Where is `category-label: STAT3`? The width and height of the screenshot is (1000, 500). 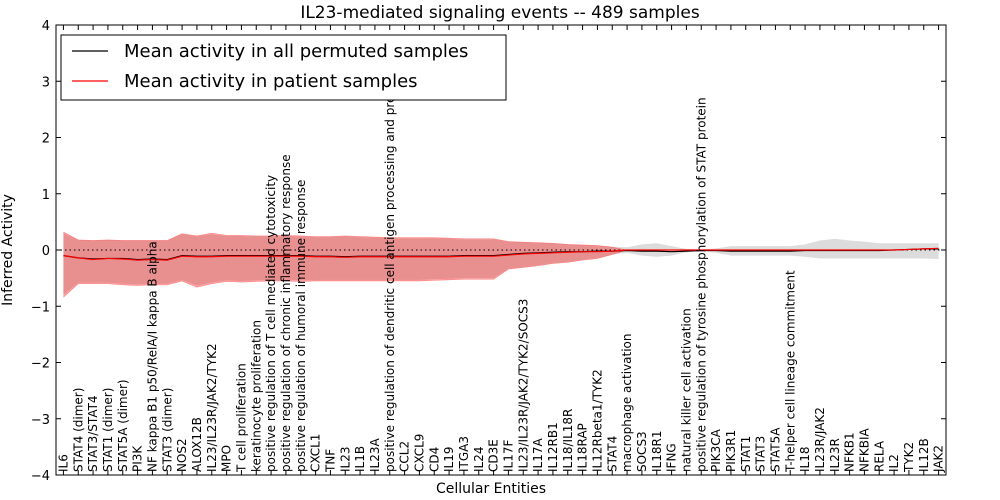 category-label: STAT3 is located at coordinates (761, 454).